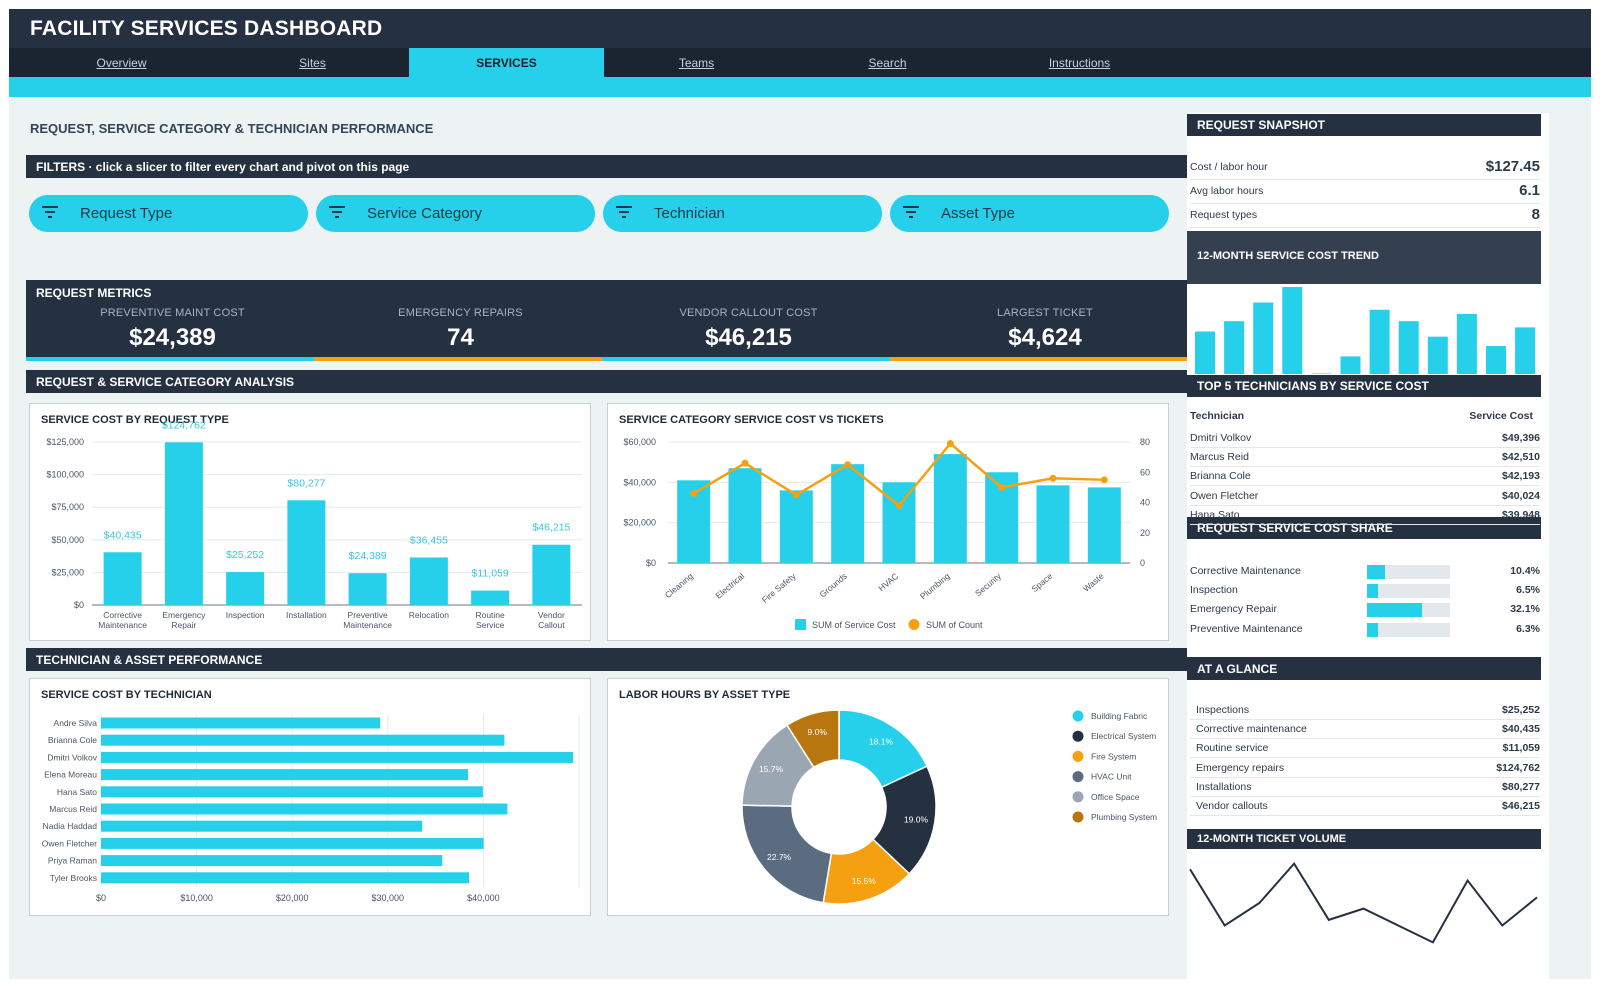 The image size is (1600, 988). What do you see at coordinates (1521, 748) in the screenshot?
I see `row-value: $11,059` at bounding box center [1521, 748].